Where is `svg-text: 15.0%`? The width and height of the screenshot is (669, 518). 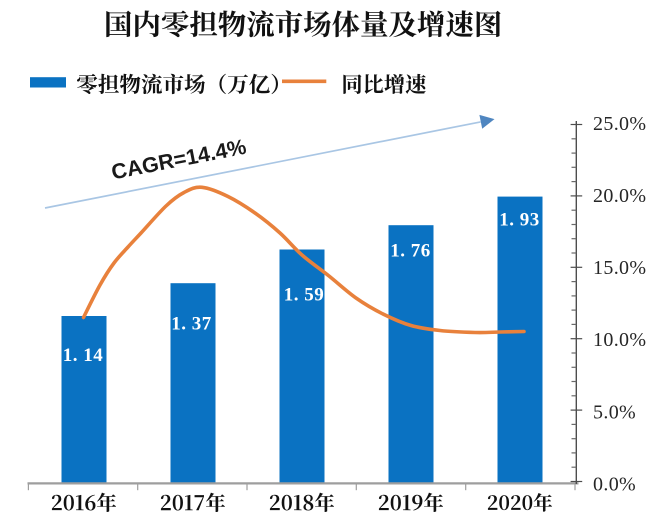
svg-text: 15.0% is located at coordinates (619, 268).